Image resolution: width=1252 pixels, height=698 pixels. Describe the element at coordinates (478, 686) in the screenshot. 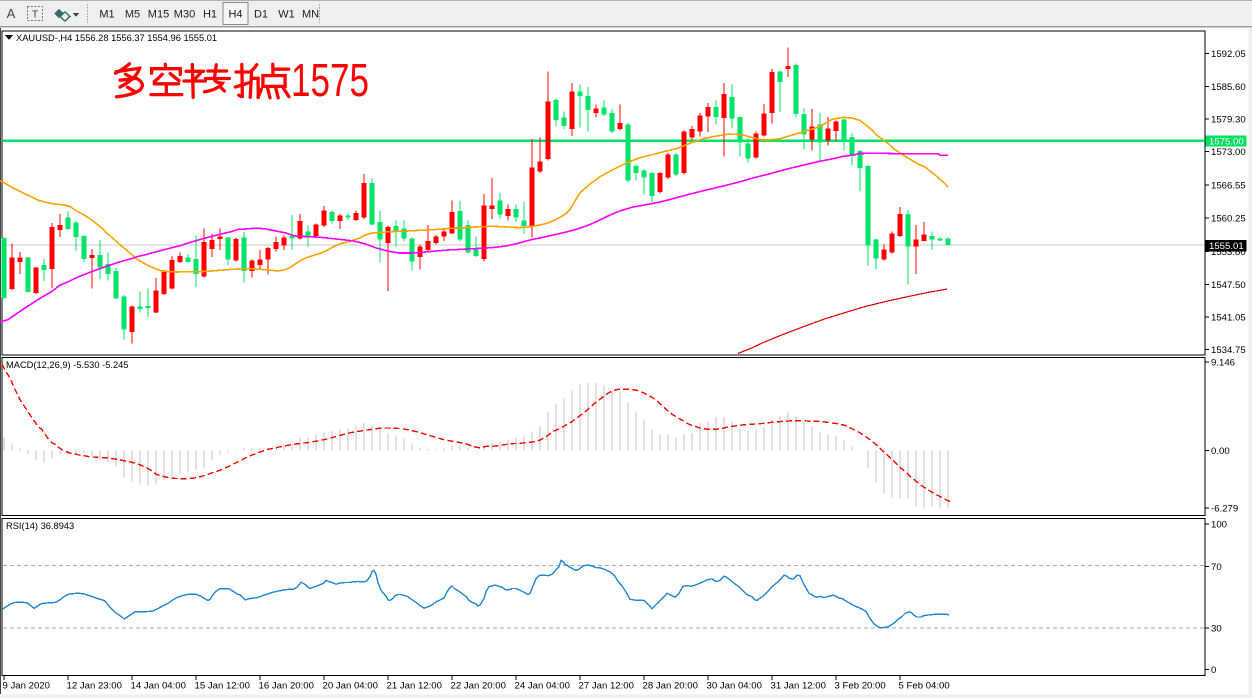

I see `svg-text: 22 Jan 20:00` at that location.